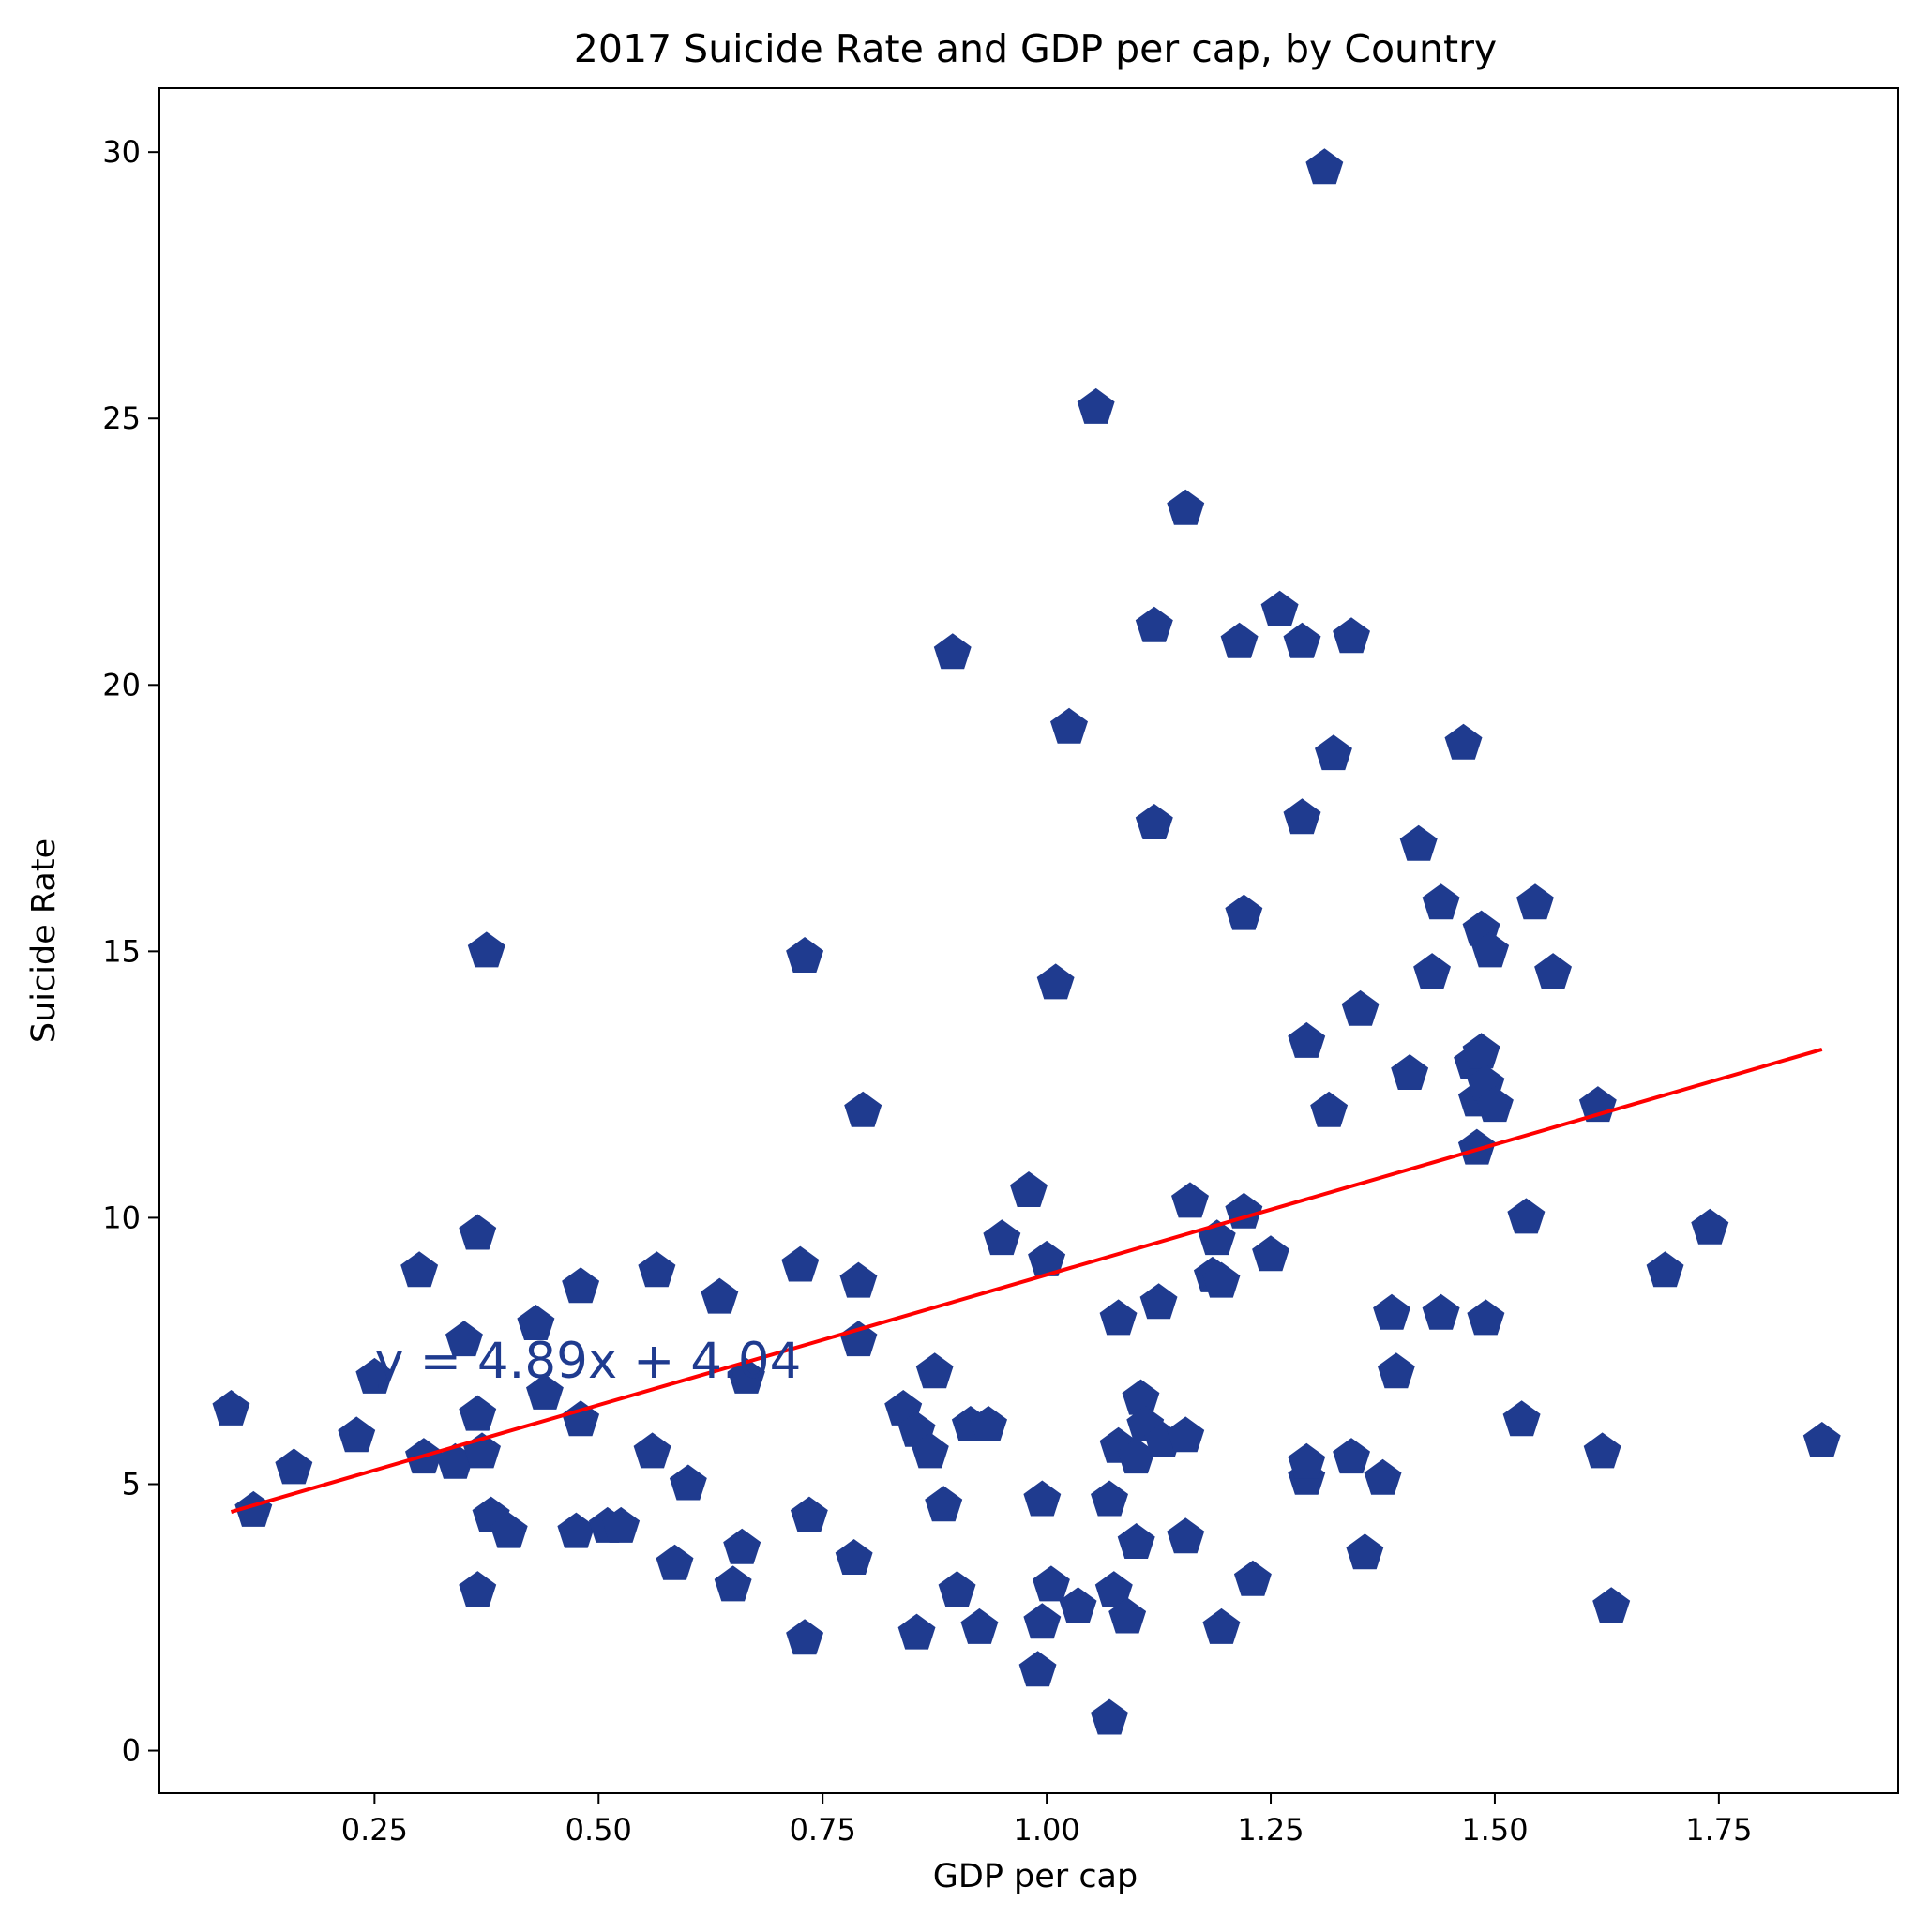 Image resolution: width=1930 pixels, height=1932 pixels. I want to click on y-axis-ticks: 0 5 10 15 20 25 30, so click(130, 951).